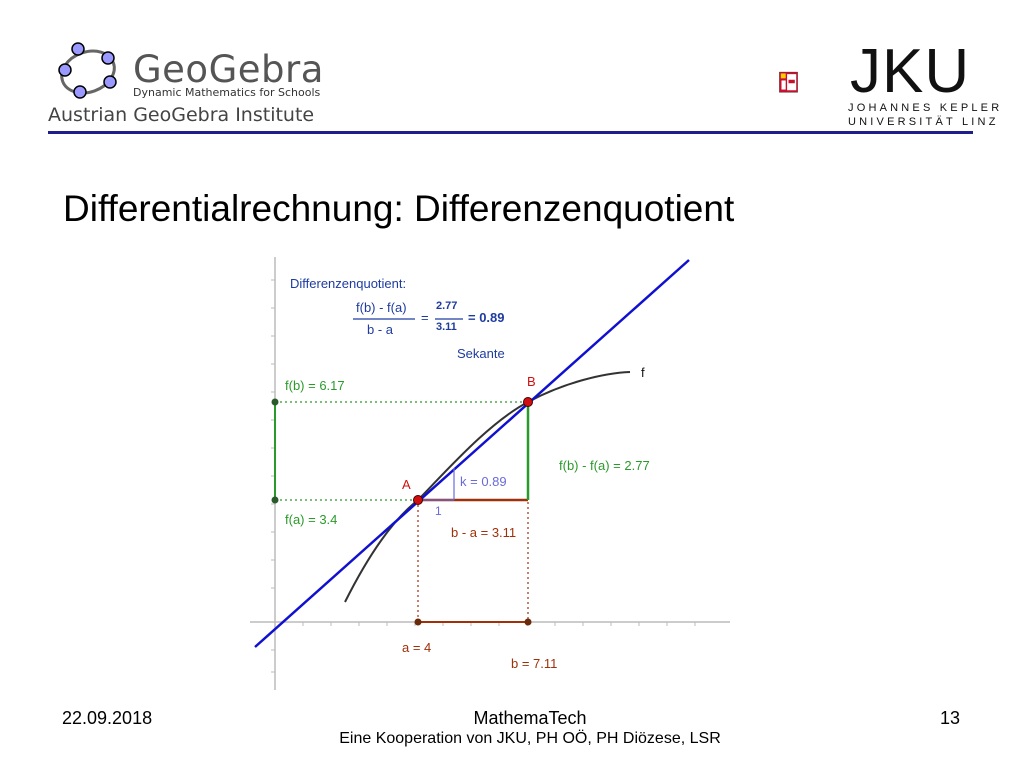  I want to click on fa-label: f(a) = 3.4, so click(311, 519).